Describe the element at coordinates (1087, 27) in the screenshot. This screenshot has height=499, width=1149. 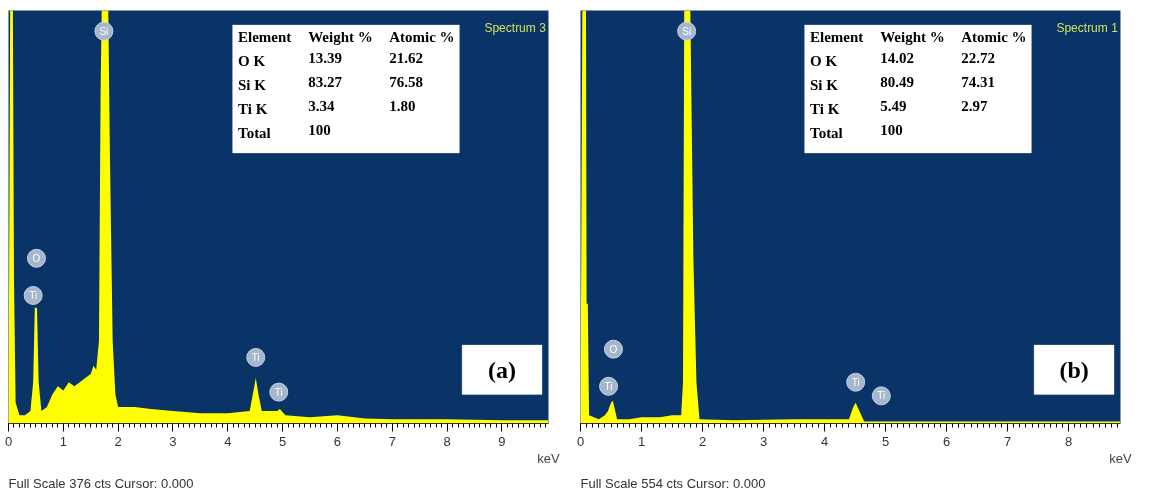
I see `annotation: Spectrum 1` at that location.